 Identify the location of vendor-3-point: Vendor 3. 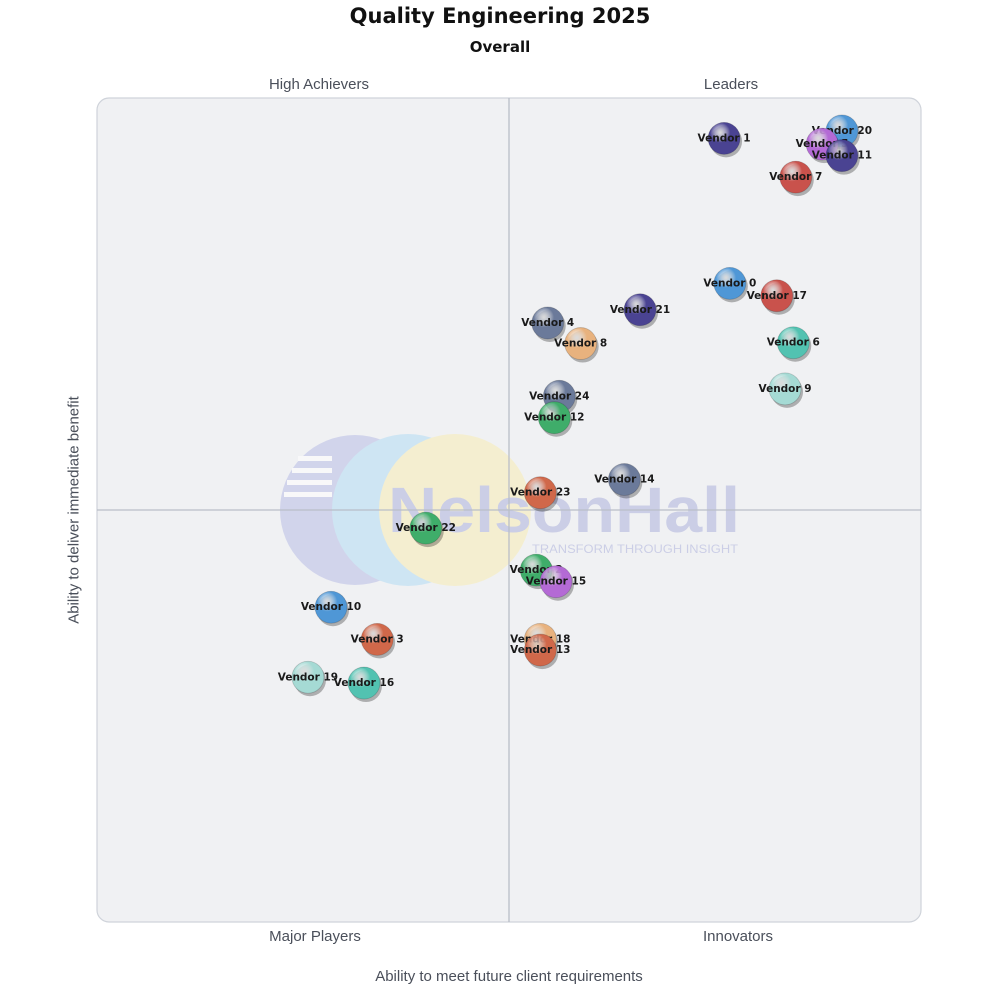
(377, 640).